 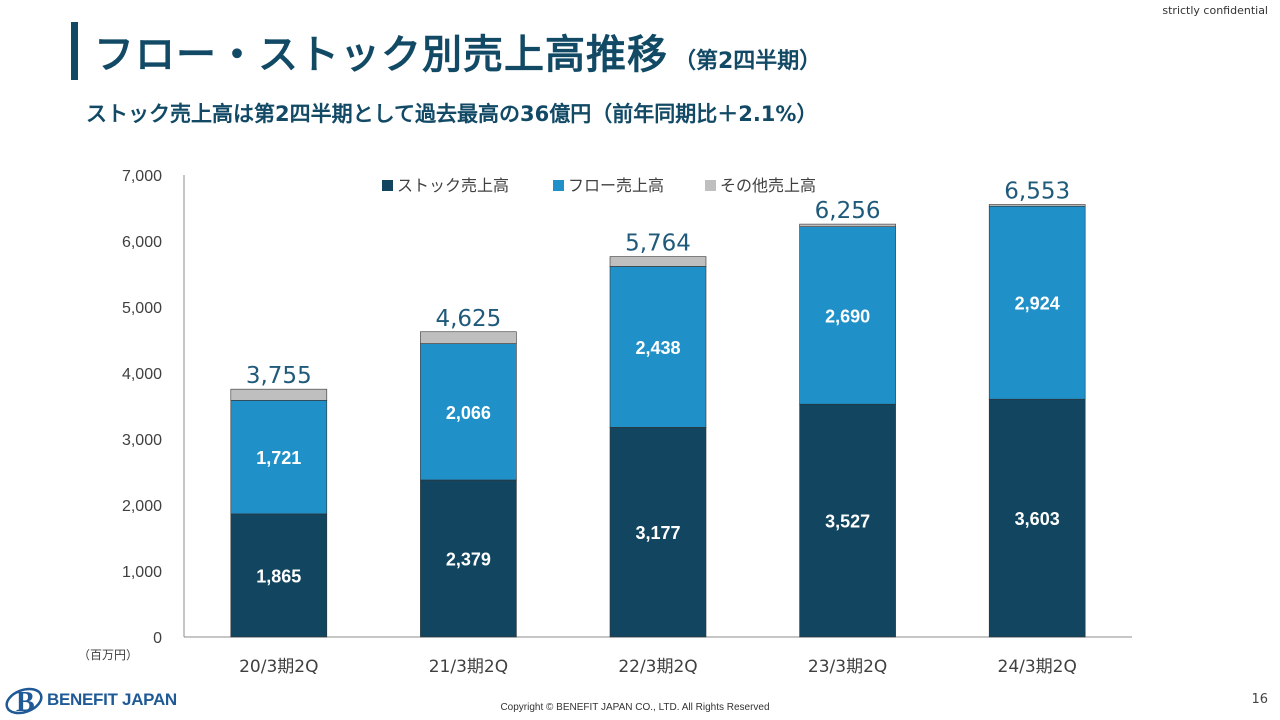 I want to click on x-tick-label: 23/3期2Q, so click(x=847, y=667).